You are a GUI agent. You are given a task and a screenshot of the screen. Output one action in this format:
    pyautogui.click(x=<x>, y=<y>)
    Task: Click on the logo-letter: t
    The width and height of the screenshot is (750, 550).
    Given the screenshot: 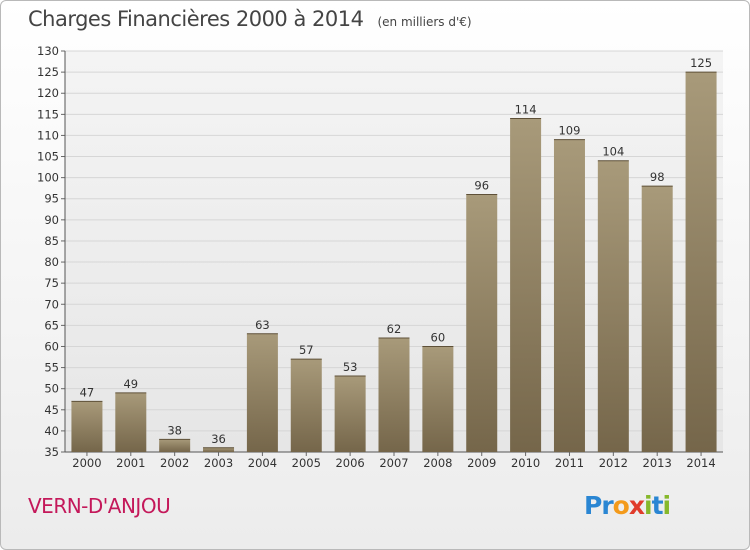 What is the action you would take?
    pyautogui.click(x=657, y=505)
    